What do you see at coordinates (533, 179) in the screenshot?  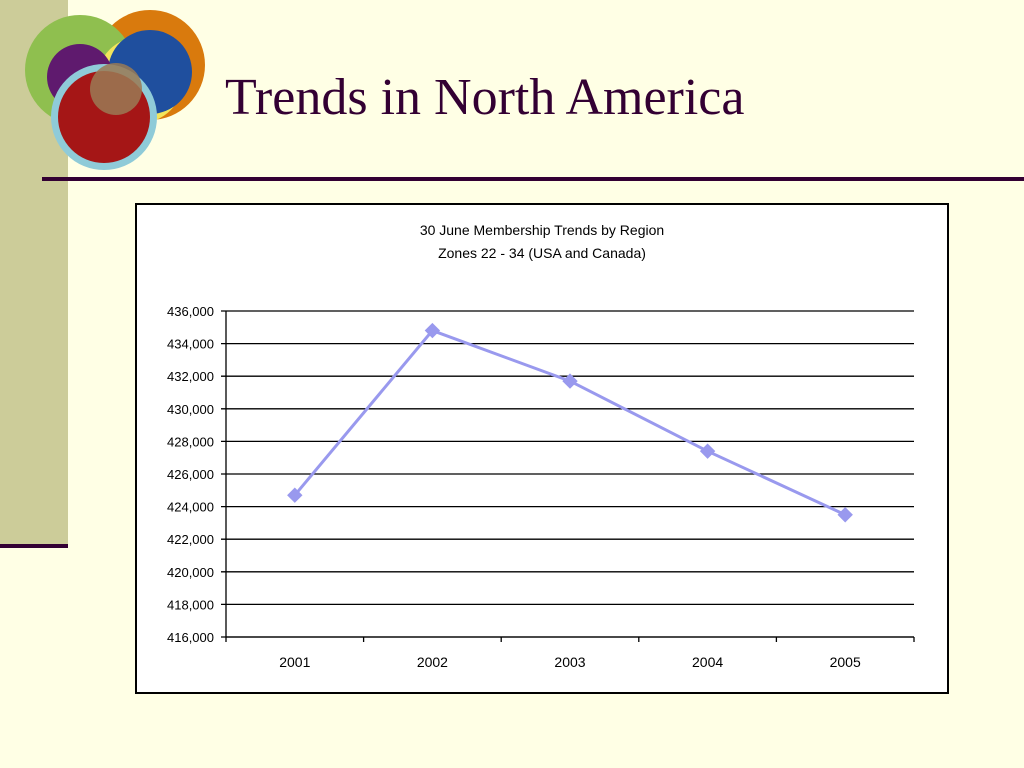 I see `title-rule` at bounding box center [533, 179].